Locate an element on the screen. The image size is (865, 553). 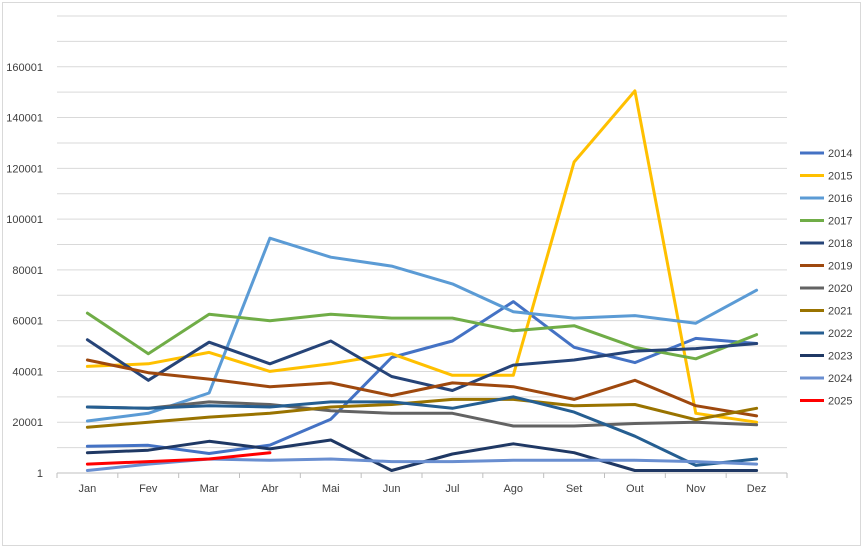
legend-label-2021: 2021 is located at coordinates (840, 312).